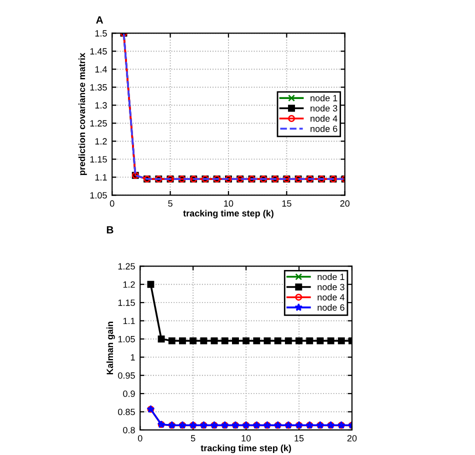  What do you see at coordinates (101, 69) in the screenshot?
I see `y-tick-label: 1.4` at bounding box center [101, 69].